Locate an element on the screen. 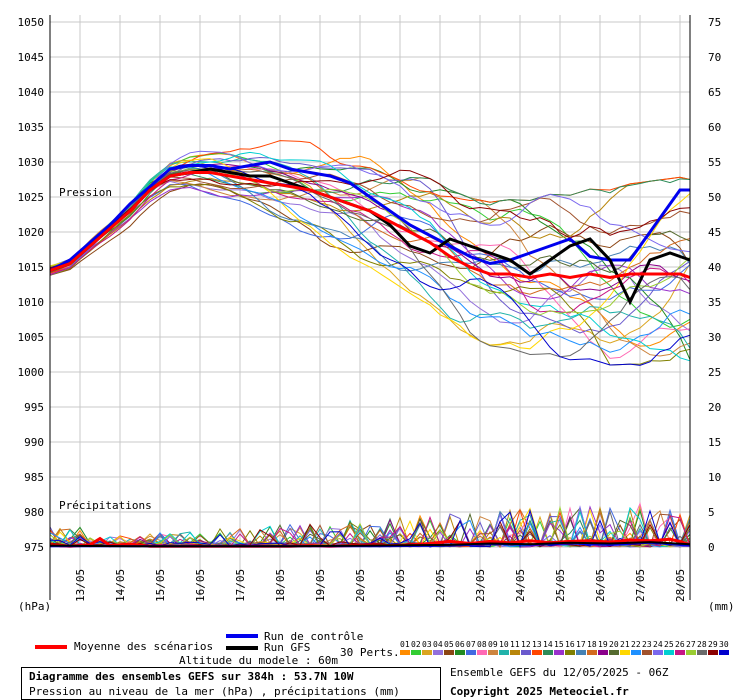 The image size is (740, 700). y-right-tick: 10 is located at coordinates (714, 477).